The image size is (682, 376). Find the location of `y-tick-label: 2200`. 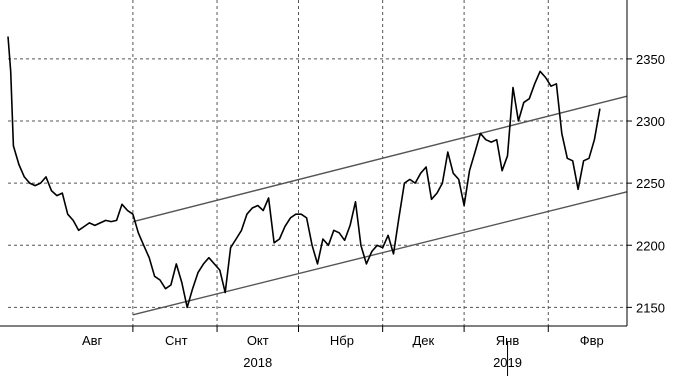

y-tick-label: 2200 is located at coordinates (650, 245).